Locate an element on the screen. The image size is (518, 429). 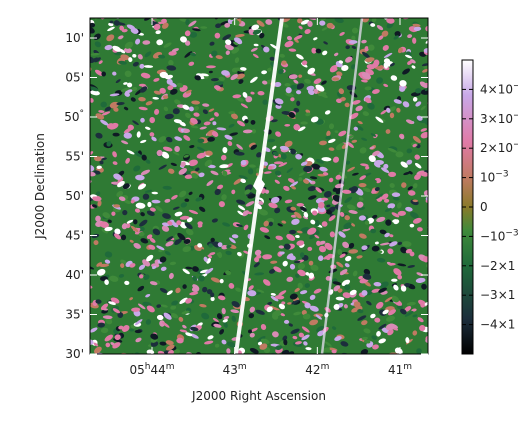
colorbar-tick-label: 0 is located at coordinates (484, 207).